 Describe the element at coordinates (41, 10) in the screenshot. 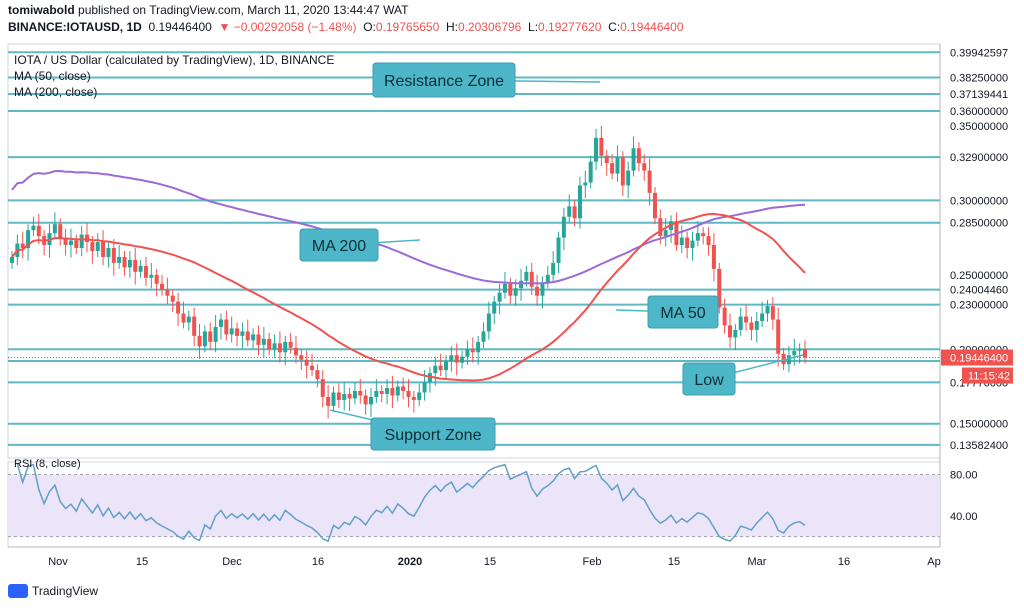

I see `author-name: tomiwabold` at that location.